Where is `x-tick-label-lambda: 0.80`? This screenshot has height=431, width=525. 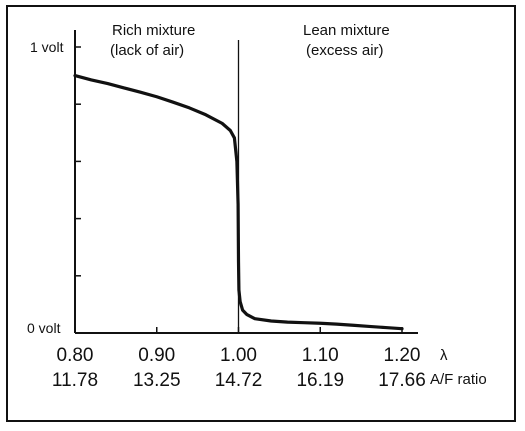
x-tick-label-lambda: 0.80 is located at coordinates (75, 355).